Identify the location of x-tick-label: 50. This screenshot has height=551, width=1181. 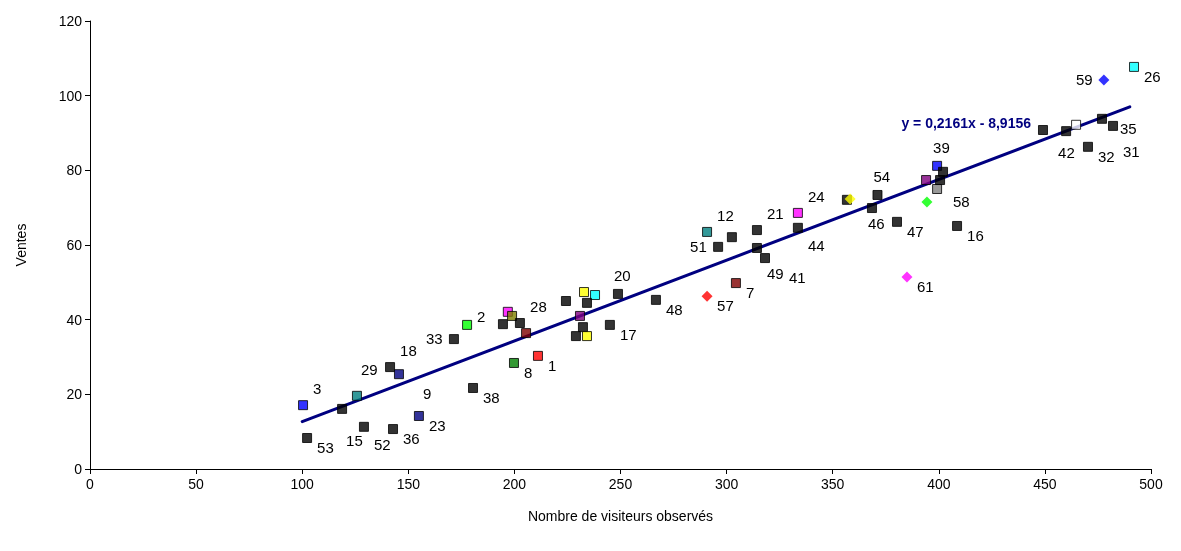
(196, 484).